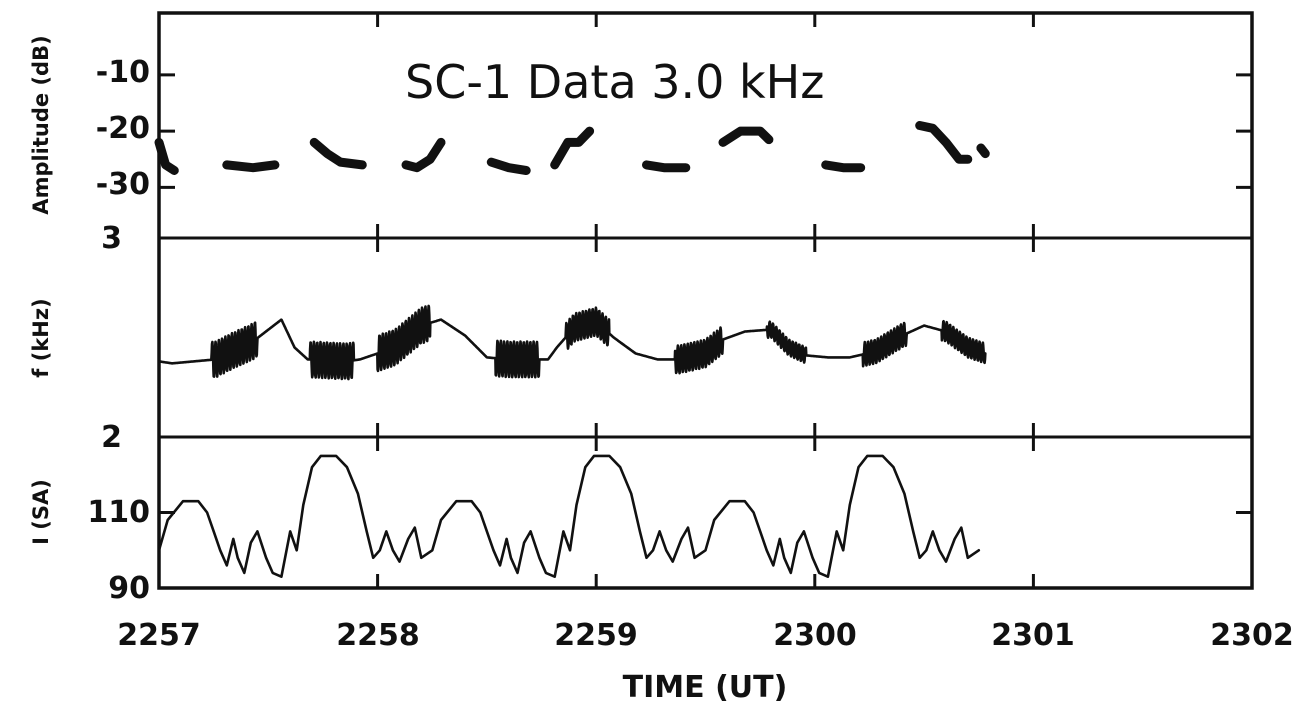 This screenshot has width=1310, height=711. I want to click on intensity-axis-label: I (SA), so click(41, 512).